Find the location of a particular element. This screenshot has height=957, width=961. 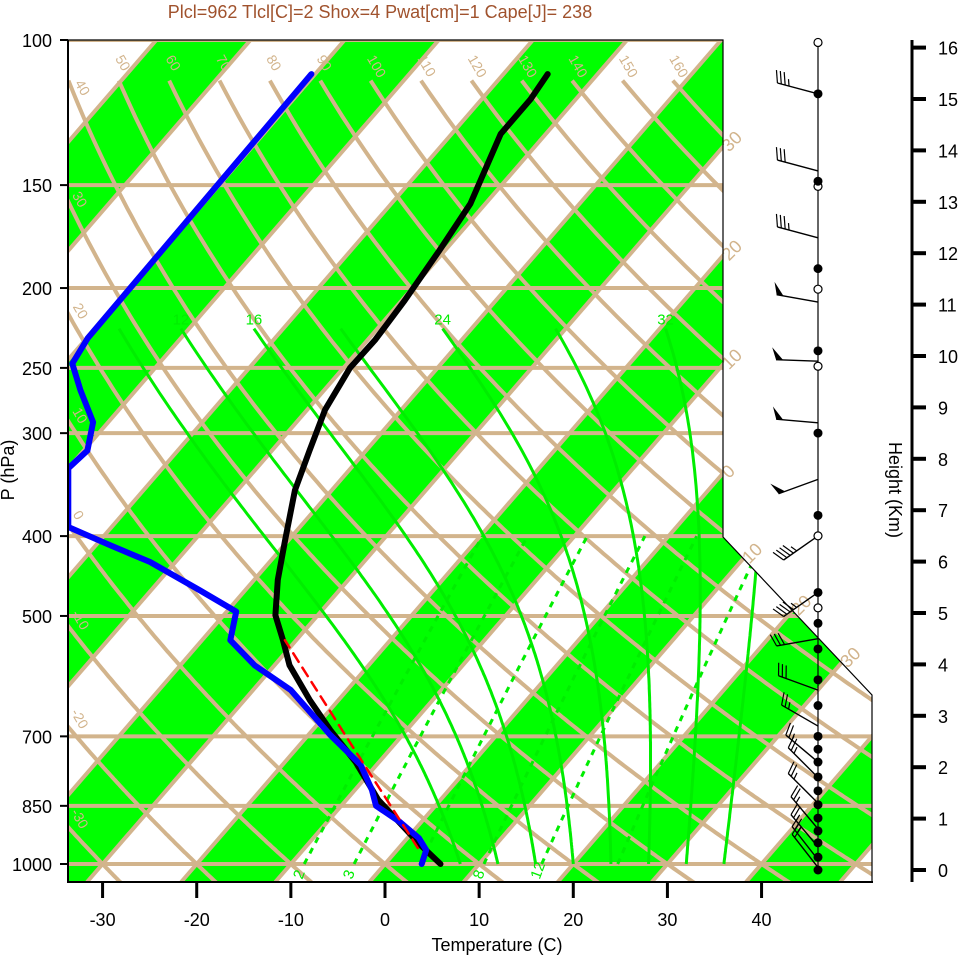

dry-adiabat-label: 60 is located at coordinates (174, 63).